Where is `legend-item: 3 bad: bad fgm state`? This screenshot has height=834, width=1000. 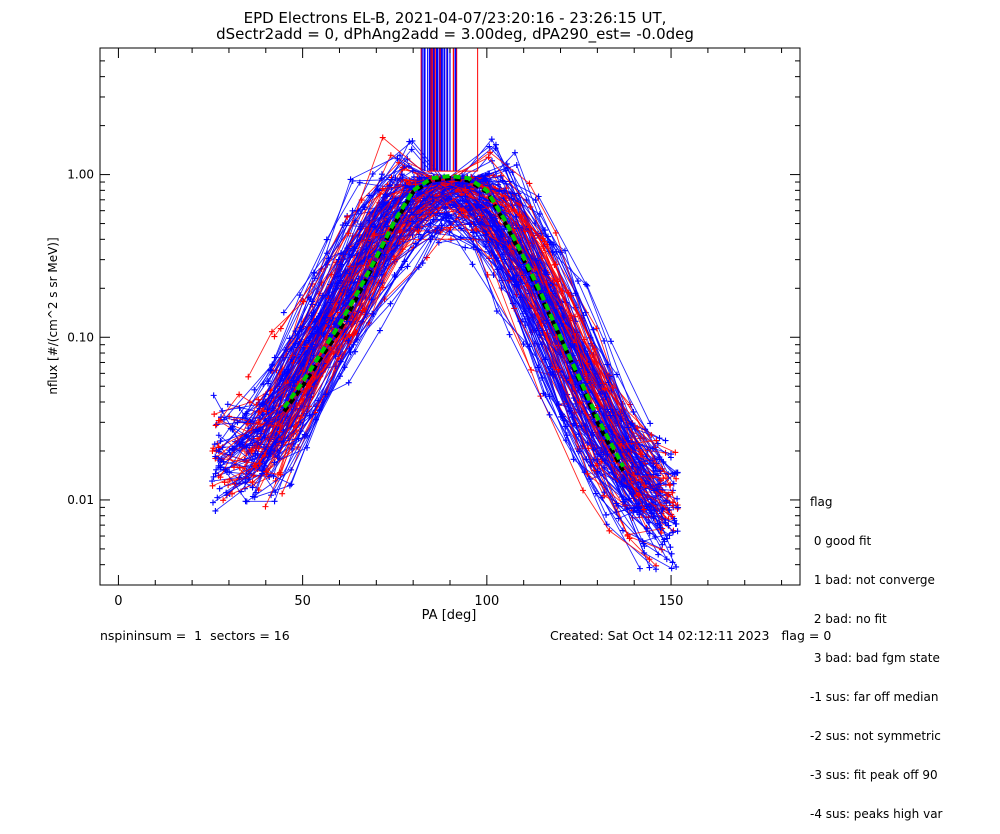 legend-item: 3 bad: bad fgm state is located at coordinates (875, 658).